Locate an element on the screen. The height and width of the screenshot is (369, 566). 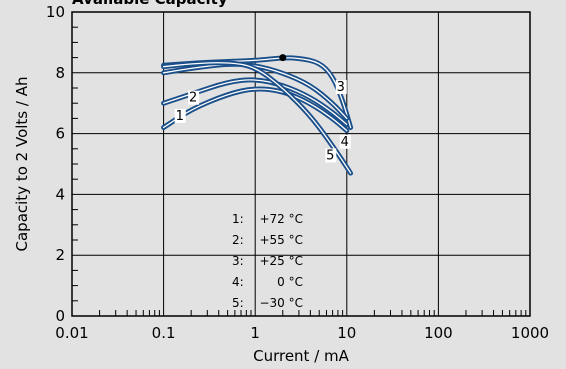
x-tick-label: 100 is located at coordinates (438, 333).